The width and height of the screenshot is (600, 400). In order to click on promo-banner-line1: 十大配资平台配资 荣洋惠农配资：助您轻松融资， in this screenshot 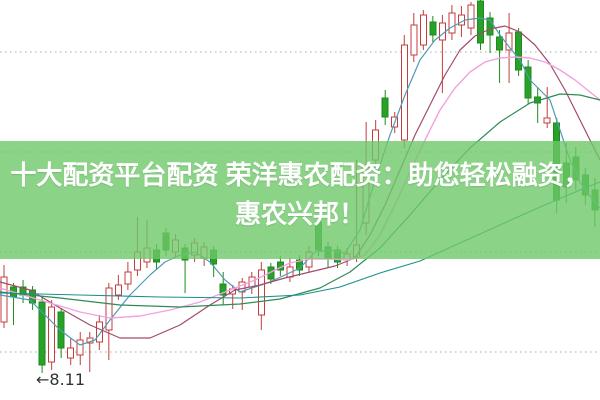, I will do `click(300, 175)`.